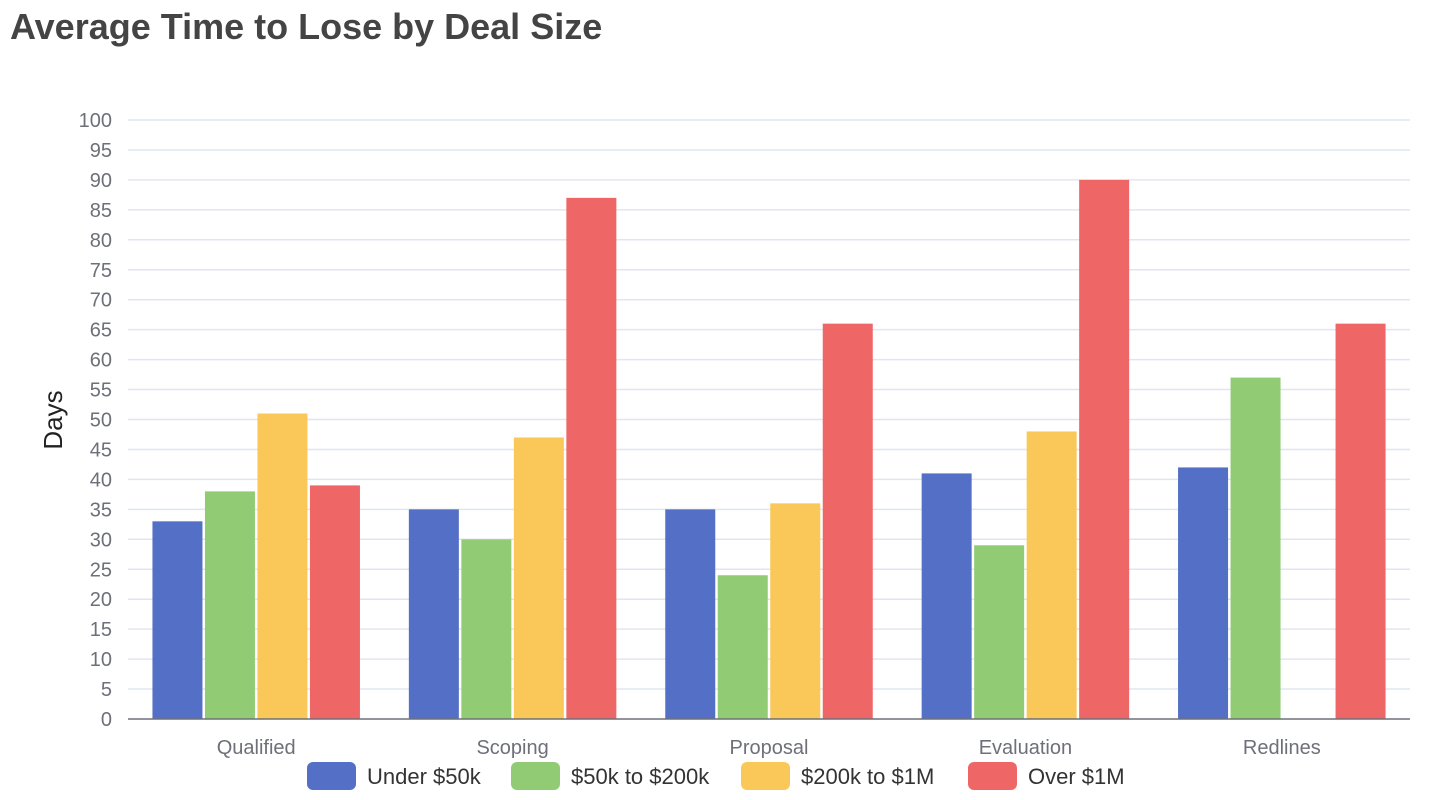  I want to click on y-tick-label: 100, so click(95, 121).